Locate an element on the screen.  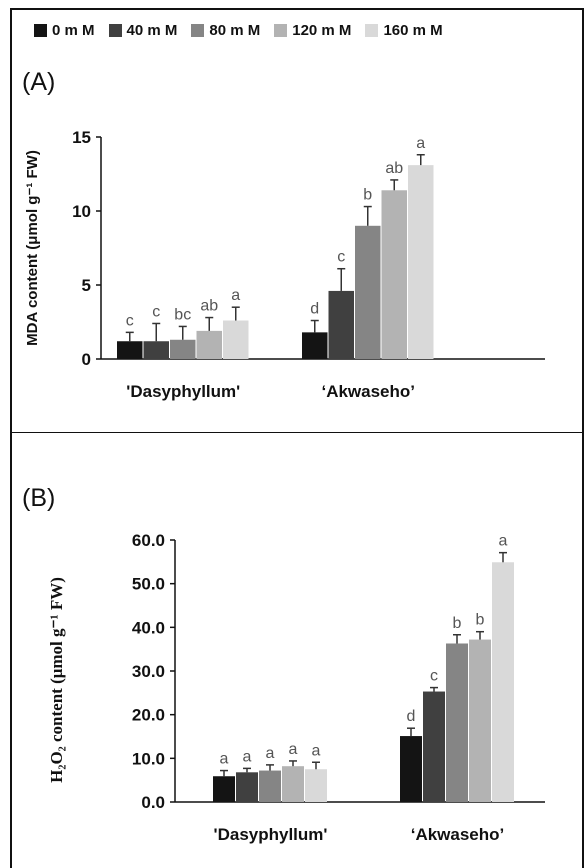
significance-letter: bc is located at coordinates (182, 314).